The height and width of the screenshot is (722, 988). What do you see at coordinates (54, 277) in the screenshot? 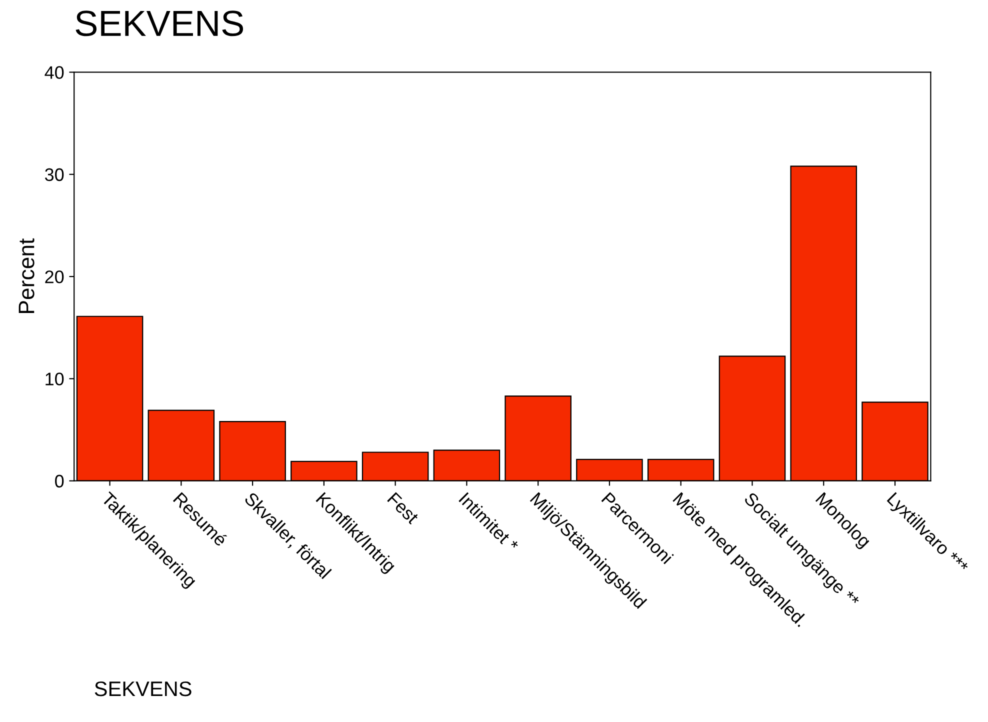
I see `y-tick-label: 20` at bounding box center [54, 277].